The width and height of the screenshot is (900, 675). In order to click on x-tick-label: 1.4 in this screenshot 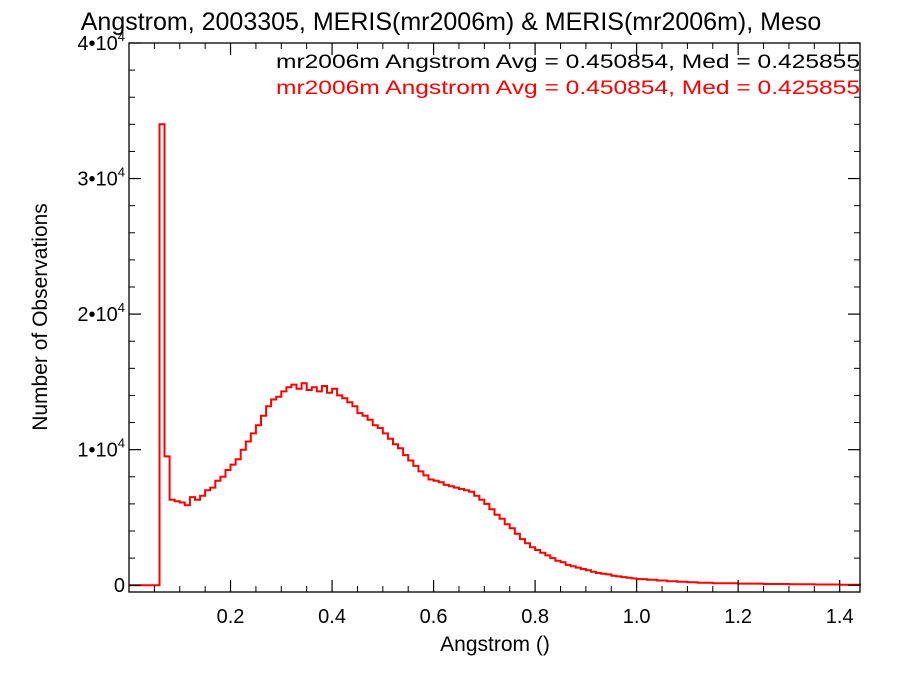, I will do `click(840, 617)`.